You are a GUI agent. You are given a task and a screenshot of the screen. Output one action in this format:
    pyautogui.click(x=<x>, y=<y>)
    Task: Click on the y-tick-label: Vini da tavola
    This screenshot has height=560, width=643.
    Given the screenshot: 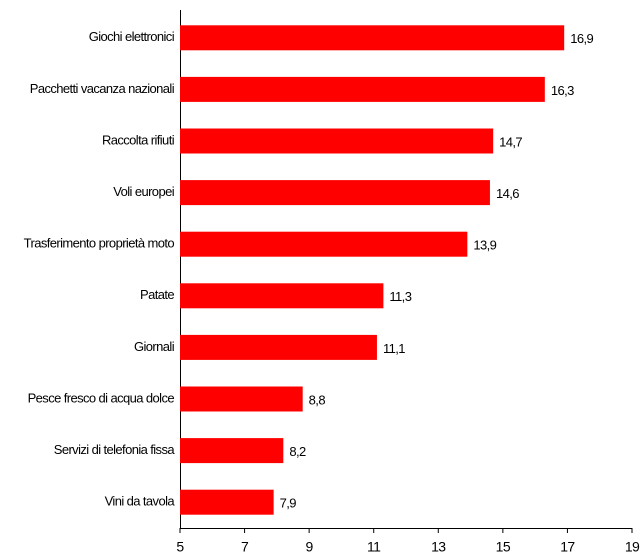 What is the action you would take?
    pyautogui.click(x=140, y=501)
    